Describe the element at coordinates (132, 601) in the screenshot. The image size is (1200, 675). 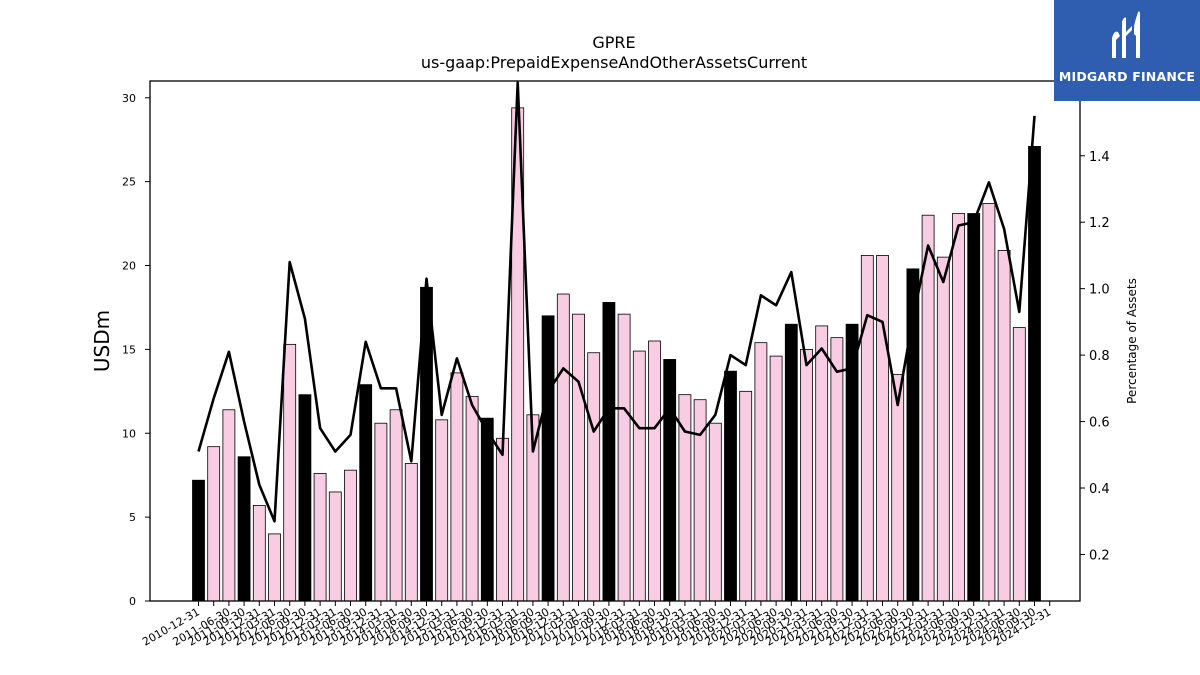
I see `y-tick-label-0: 0` at that location.